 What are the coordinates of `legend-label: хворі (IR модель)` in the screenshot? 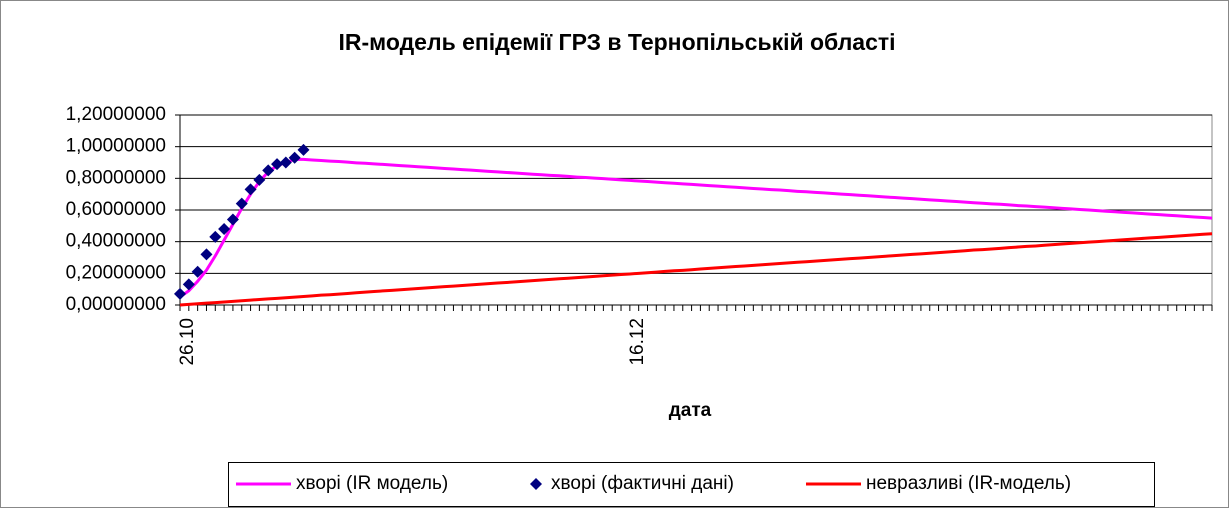 It's located at (372, 483).